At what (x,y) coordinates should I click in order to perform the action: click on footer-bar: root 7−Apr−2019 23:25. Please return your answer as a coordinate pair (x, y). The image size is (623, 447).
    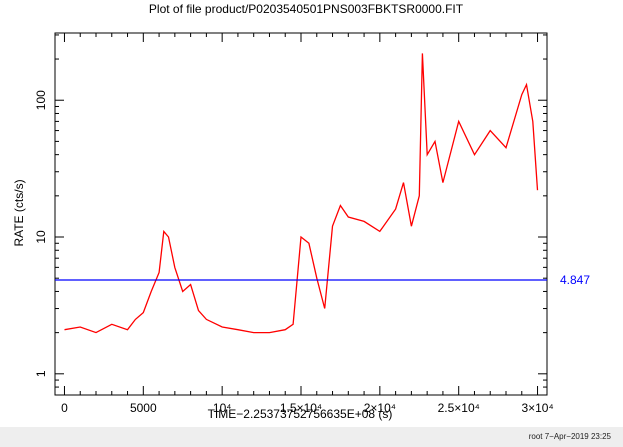
    Looking at the image, I should click on (311, 437).